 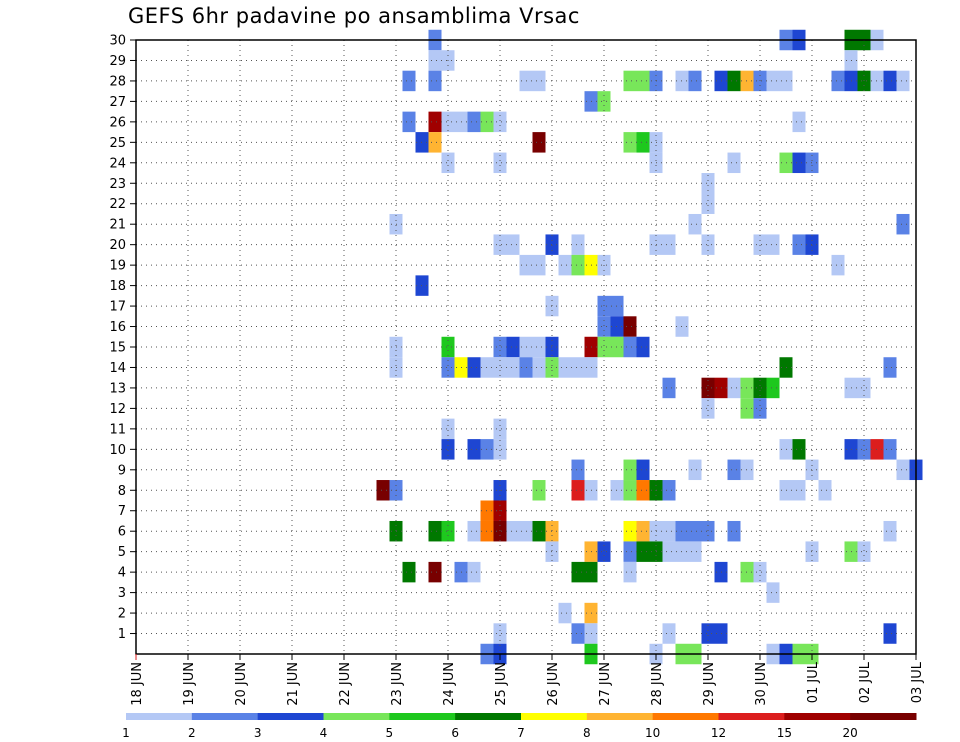 What do you see at coordinates (122, 532) in the screenshot?
I see `y-tick-label: 6` at bounding box center [122, 532].